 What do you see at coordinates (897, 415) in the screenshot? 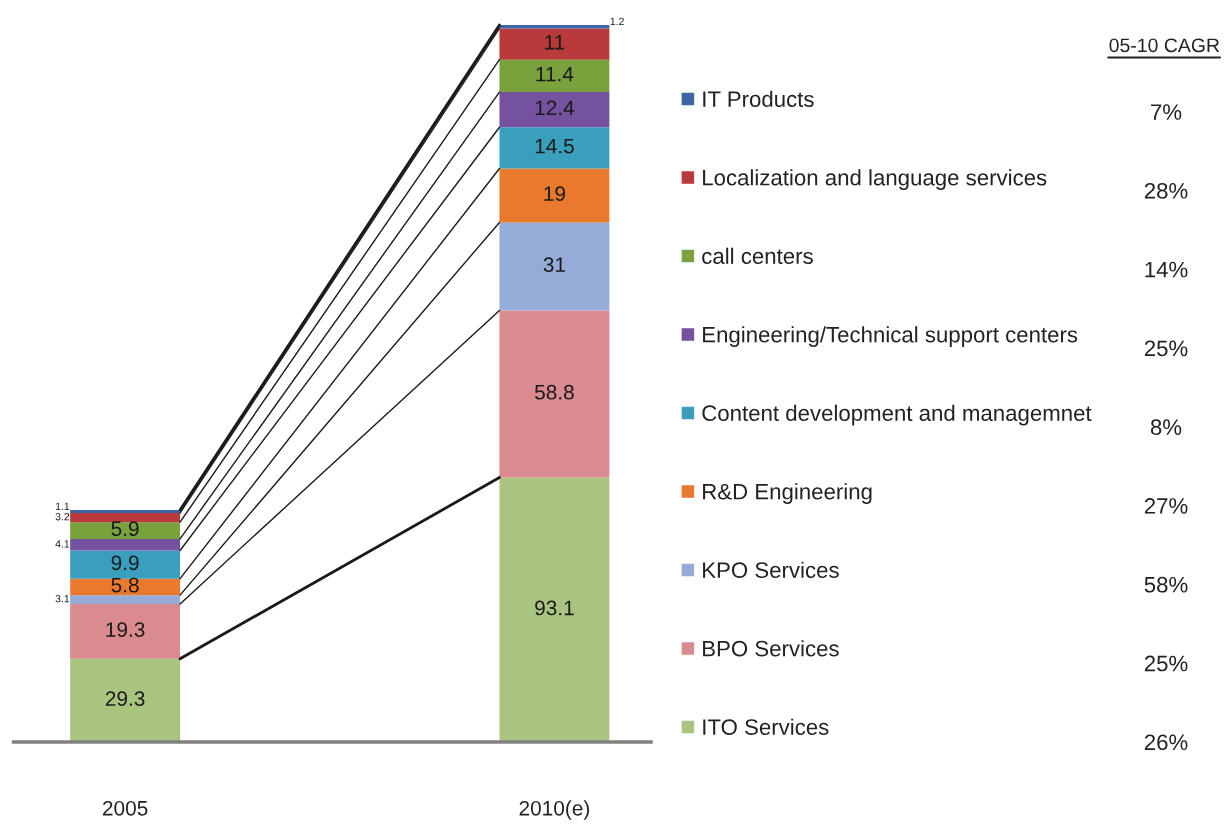
I see `legend-label: Content development and managemnet` at bounding box center [897, 415].